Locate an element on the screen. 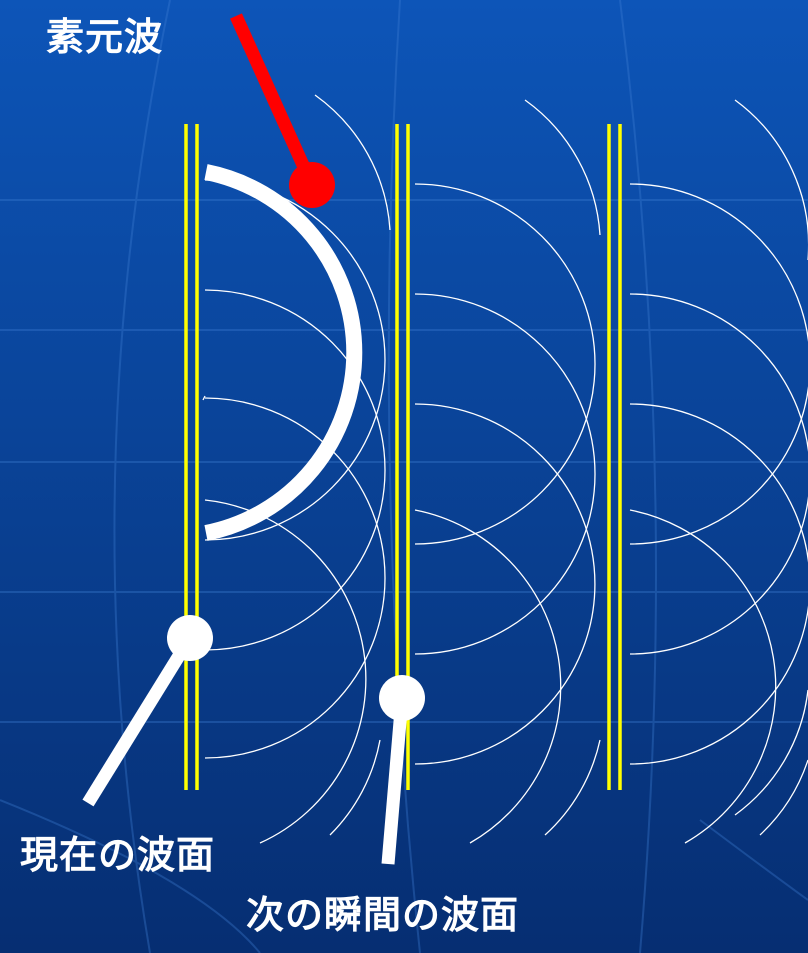 This screenshot has width=808, height=953. highlighted-wavelet is located at coordinates (283, 352).